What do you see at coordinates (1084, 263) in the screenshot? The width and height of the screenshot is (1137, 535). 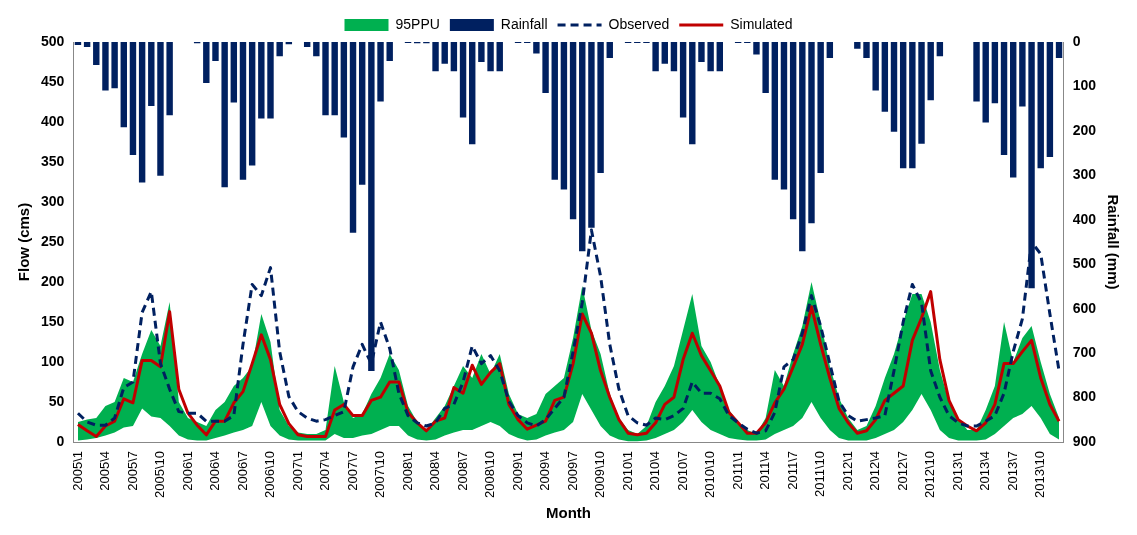 I see `y2-tick-label: 500` at bounding box center [1084, 263].